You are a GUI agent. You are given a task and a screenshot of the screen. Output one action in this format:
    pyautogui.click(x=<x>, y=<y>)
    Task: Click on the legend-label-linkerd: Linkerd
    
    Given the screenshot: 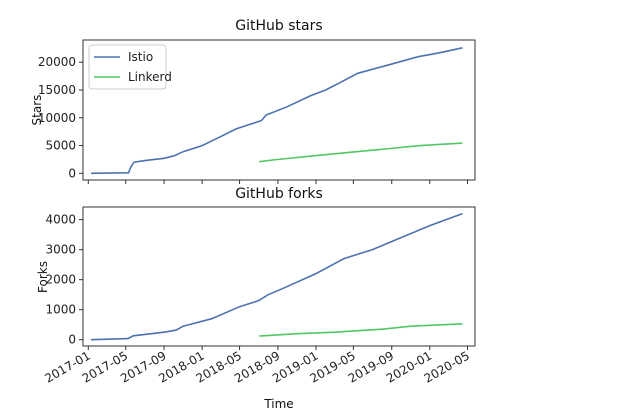 What is the action you would take?
    pyautogui.click(x=150, y=77)
    